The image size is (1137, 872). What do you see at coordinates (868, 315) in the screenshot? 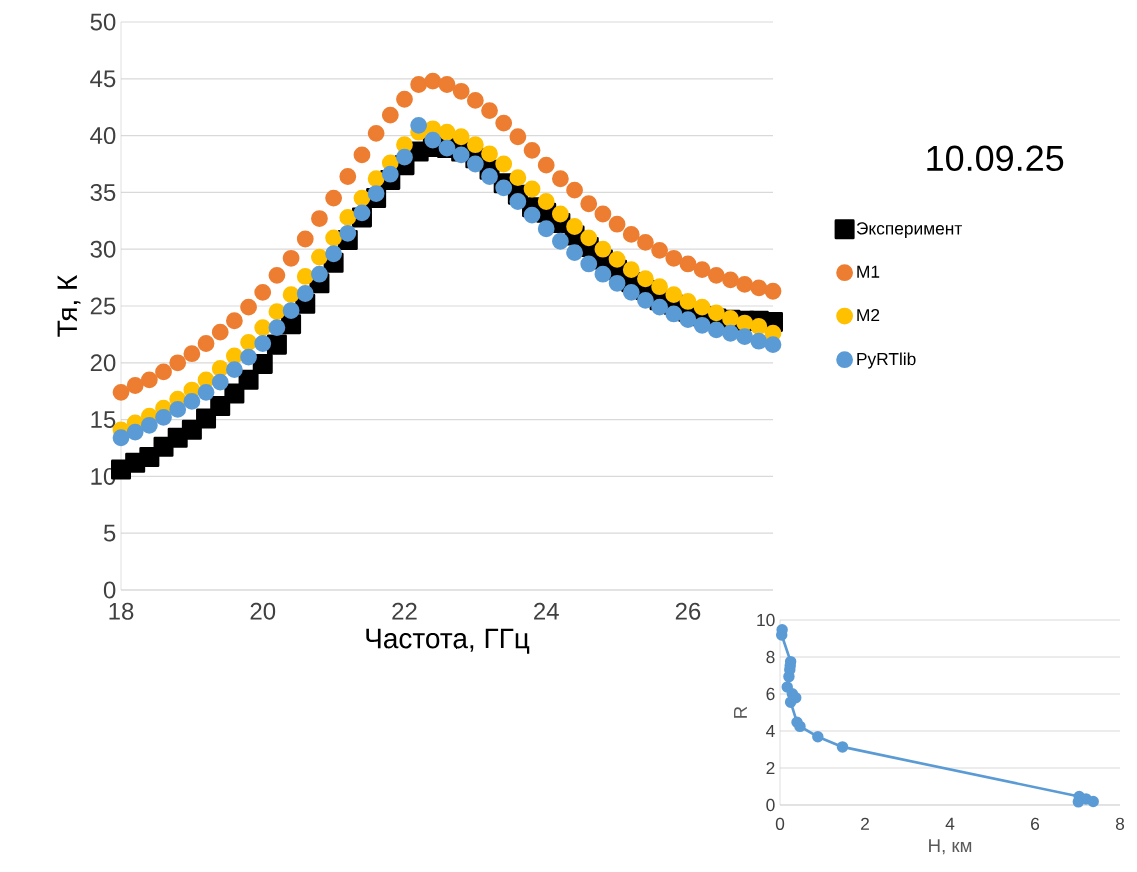
I see `legend-label: M2` at bounding box center [868, 315].